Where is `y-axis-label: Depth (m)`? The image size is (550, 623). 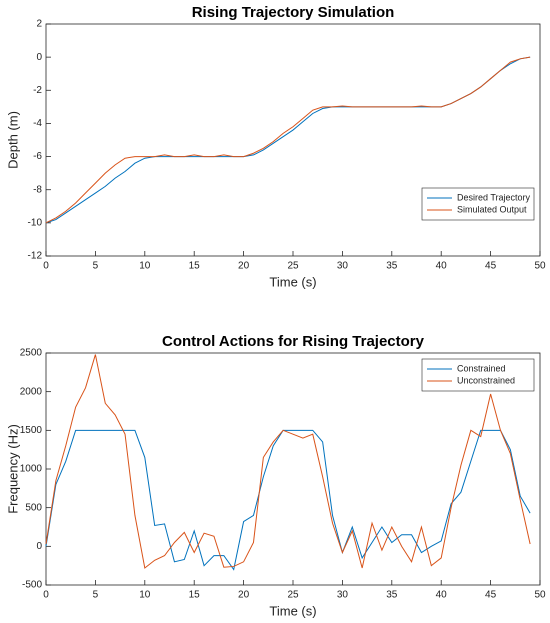 y-axis-label: Depth (m) is located at coordinates (12, 140).